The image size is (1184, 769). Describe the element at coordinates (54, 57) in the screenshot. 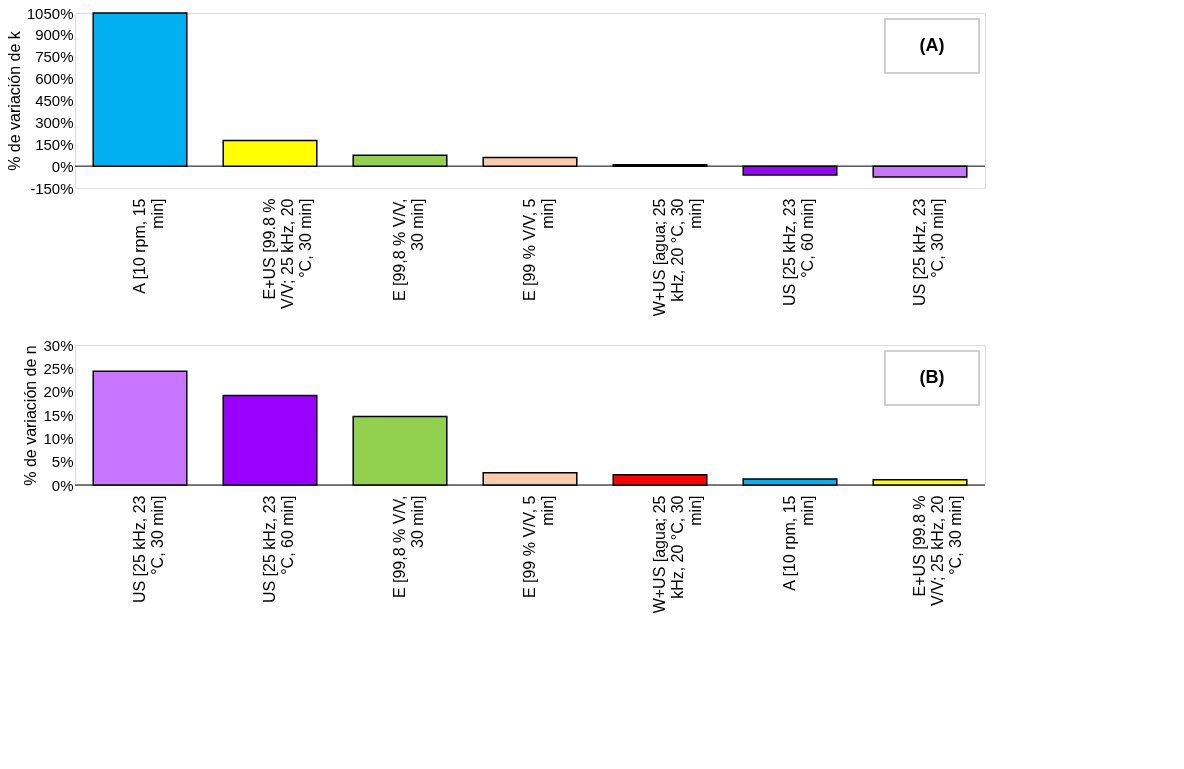

I see `y-tick-label: 750%` at that location.